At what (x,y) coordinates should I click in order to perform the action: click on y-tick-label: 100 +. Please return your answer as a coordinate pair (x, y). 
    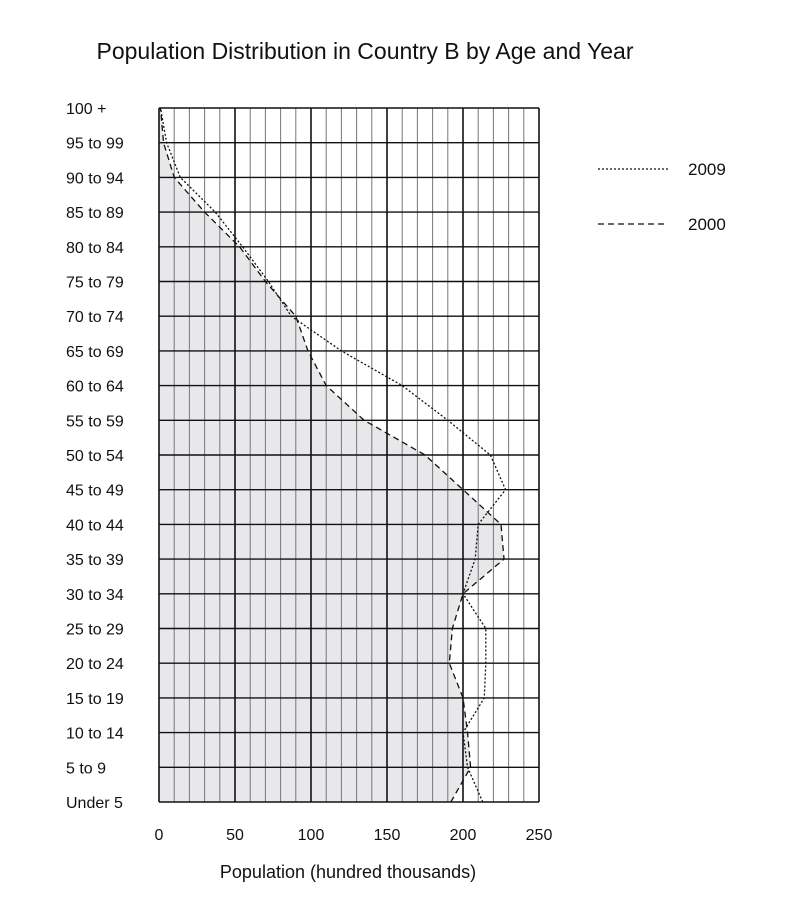
    Looking at the image, I should click on (86, 109).